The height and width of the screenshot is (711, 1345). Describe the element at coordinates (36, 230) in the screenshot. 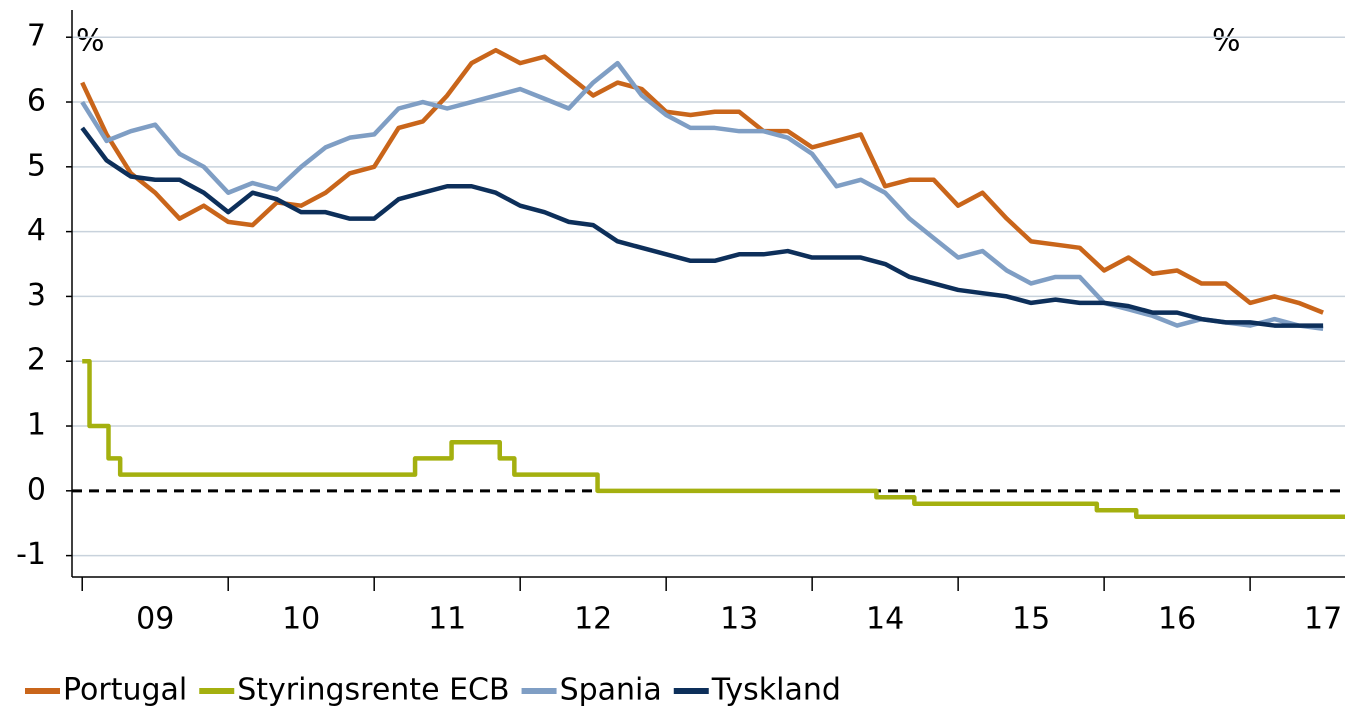

I see `y-tick-label: 4` at that location.